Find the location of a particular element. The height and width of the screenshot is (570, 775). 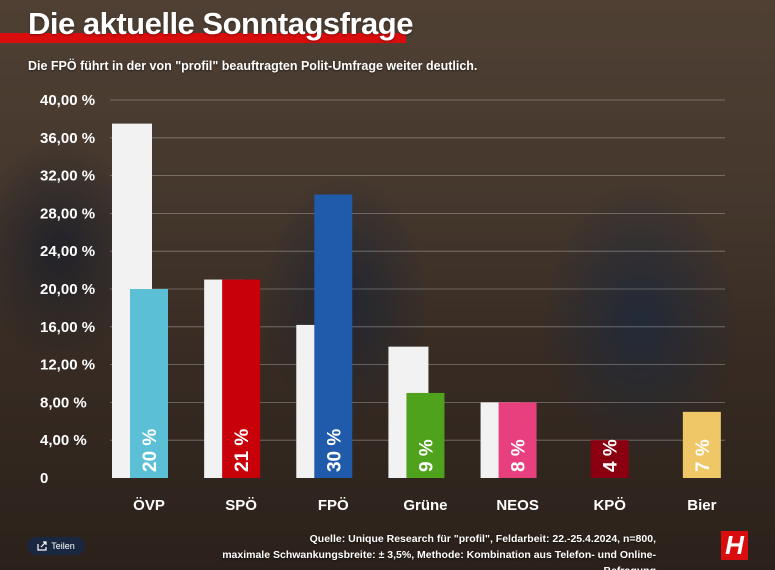

category-labels: ÖVP SPÖ FPÖ Grüne NEOS KPÖ Bier is located at coordinates (424, 505).